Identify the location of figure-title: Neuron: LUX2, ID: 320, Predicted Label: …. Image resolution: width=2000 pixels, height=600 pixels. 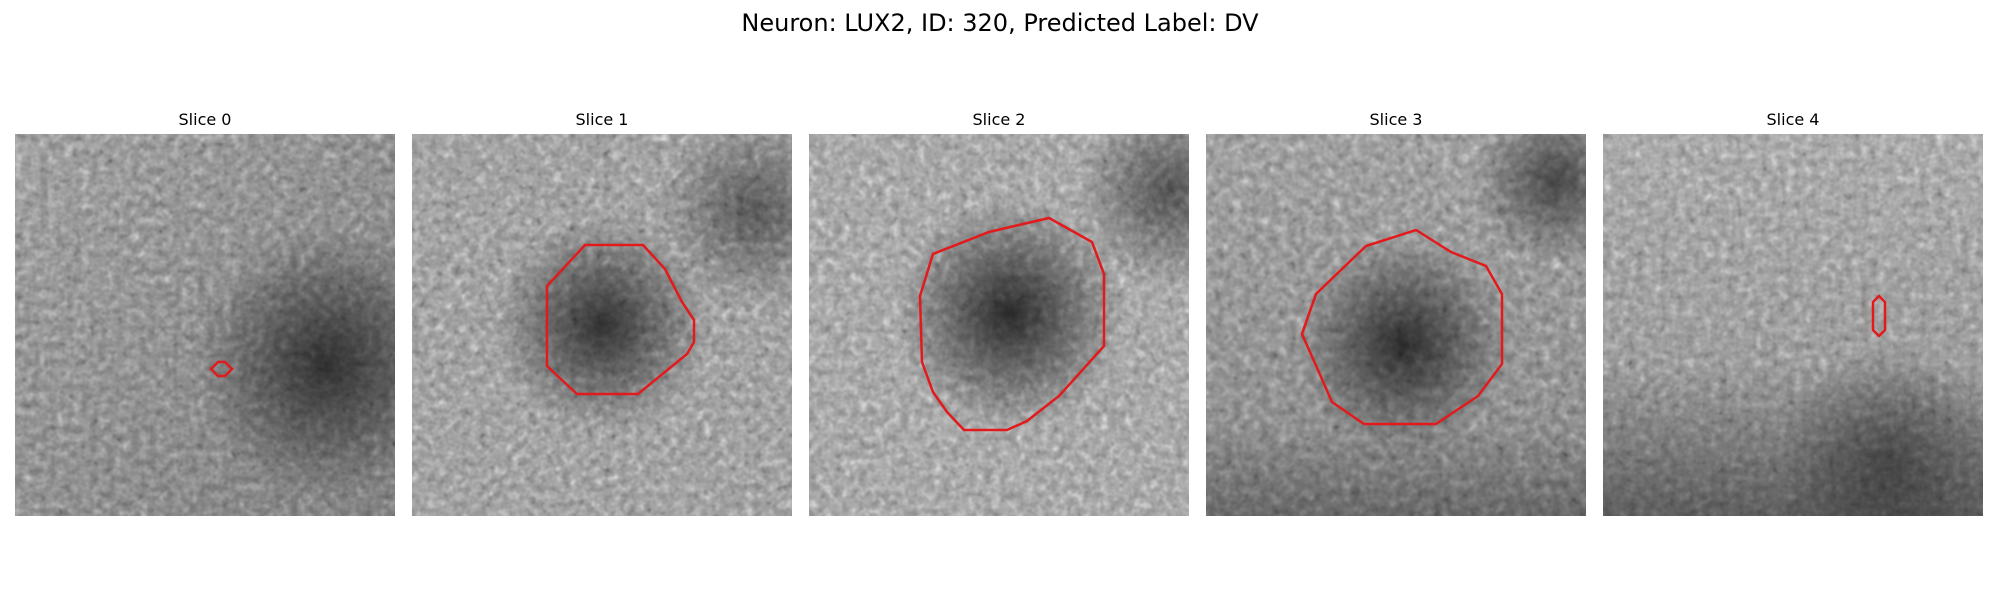
(1000, 23).